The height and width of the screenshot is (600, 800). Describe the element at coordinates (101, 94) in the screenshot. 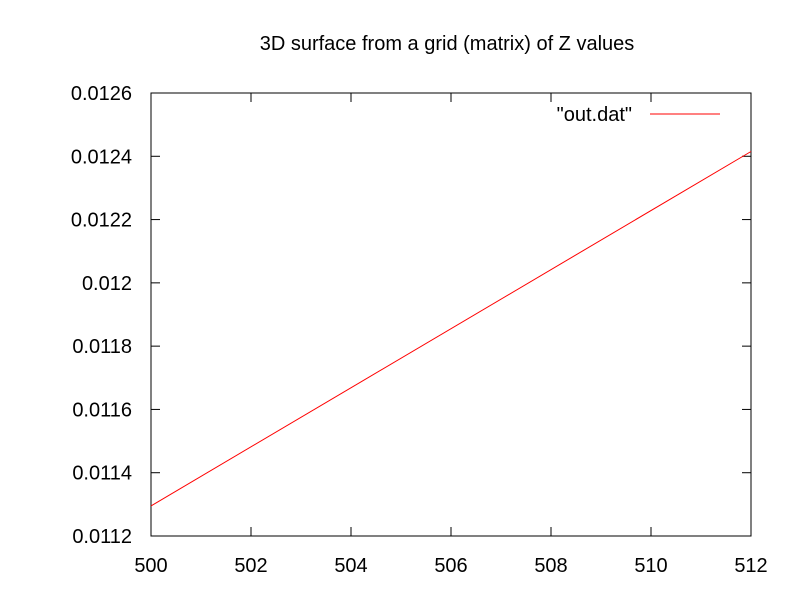

I see `y-tick-label: 0.0126` at that location.